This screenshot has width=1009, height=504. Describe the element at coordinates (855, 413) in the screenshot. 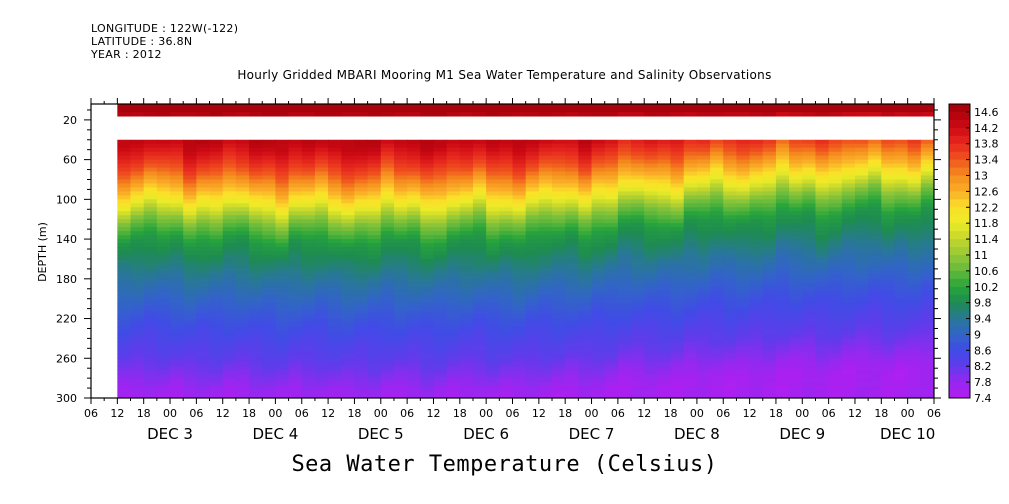

I see `x-hour-label: 12` at that location.